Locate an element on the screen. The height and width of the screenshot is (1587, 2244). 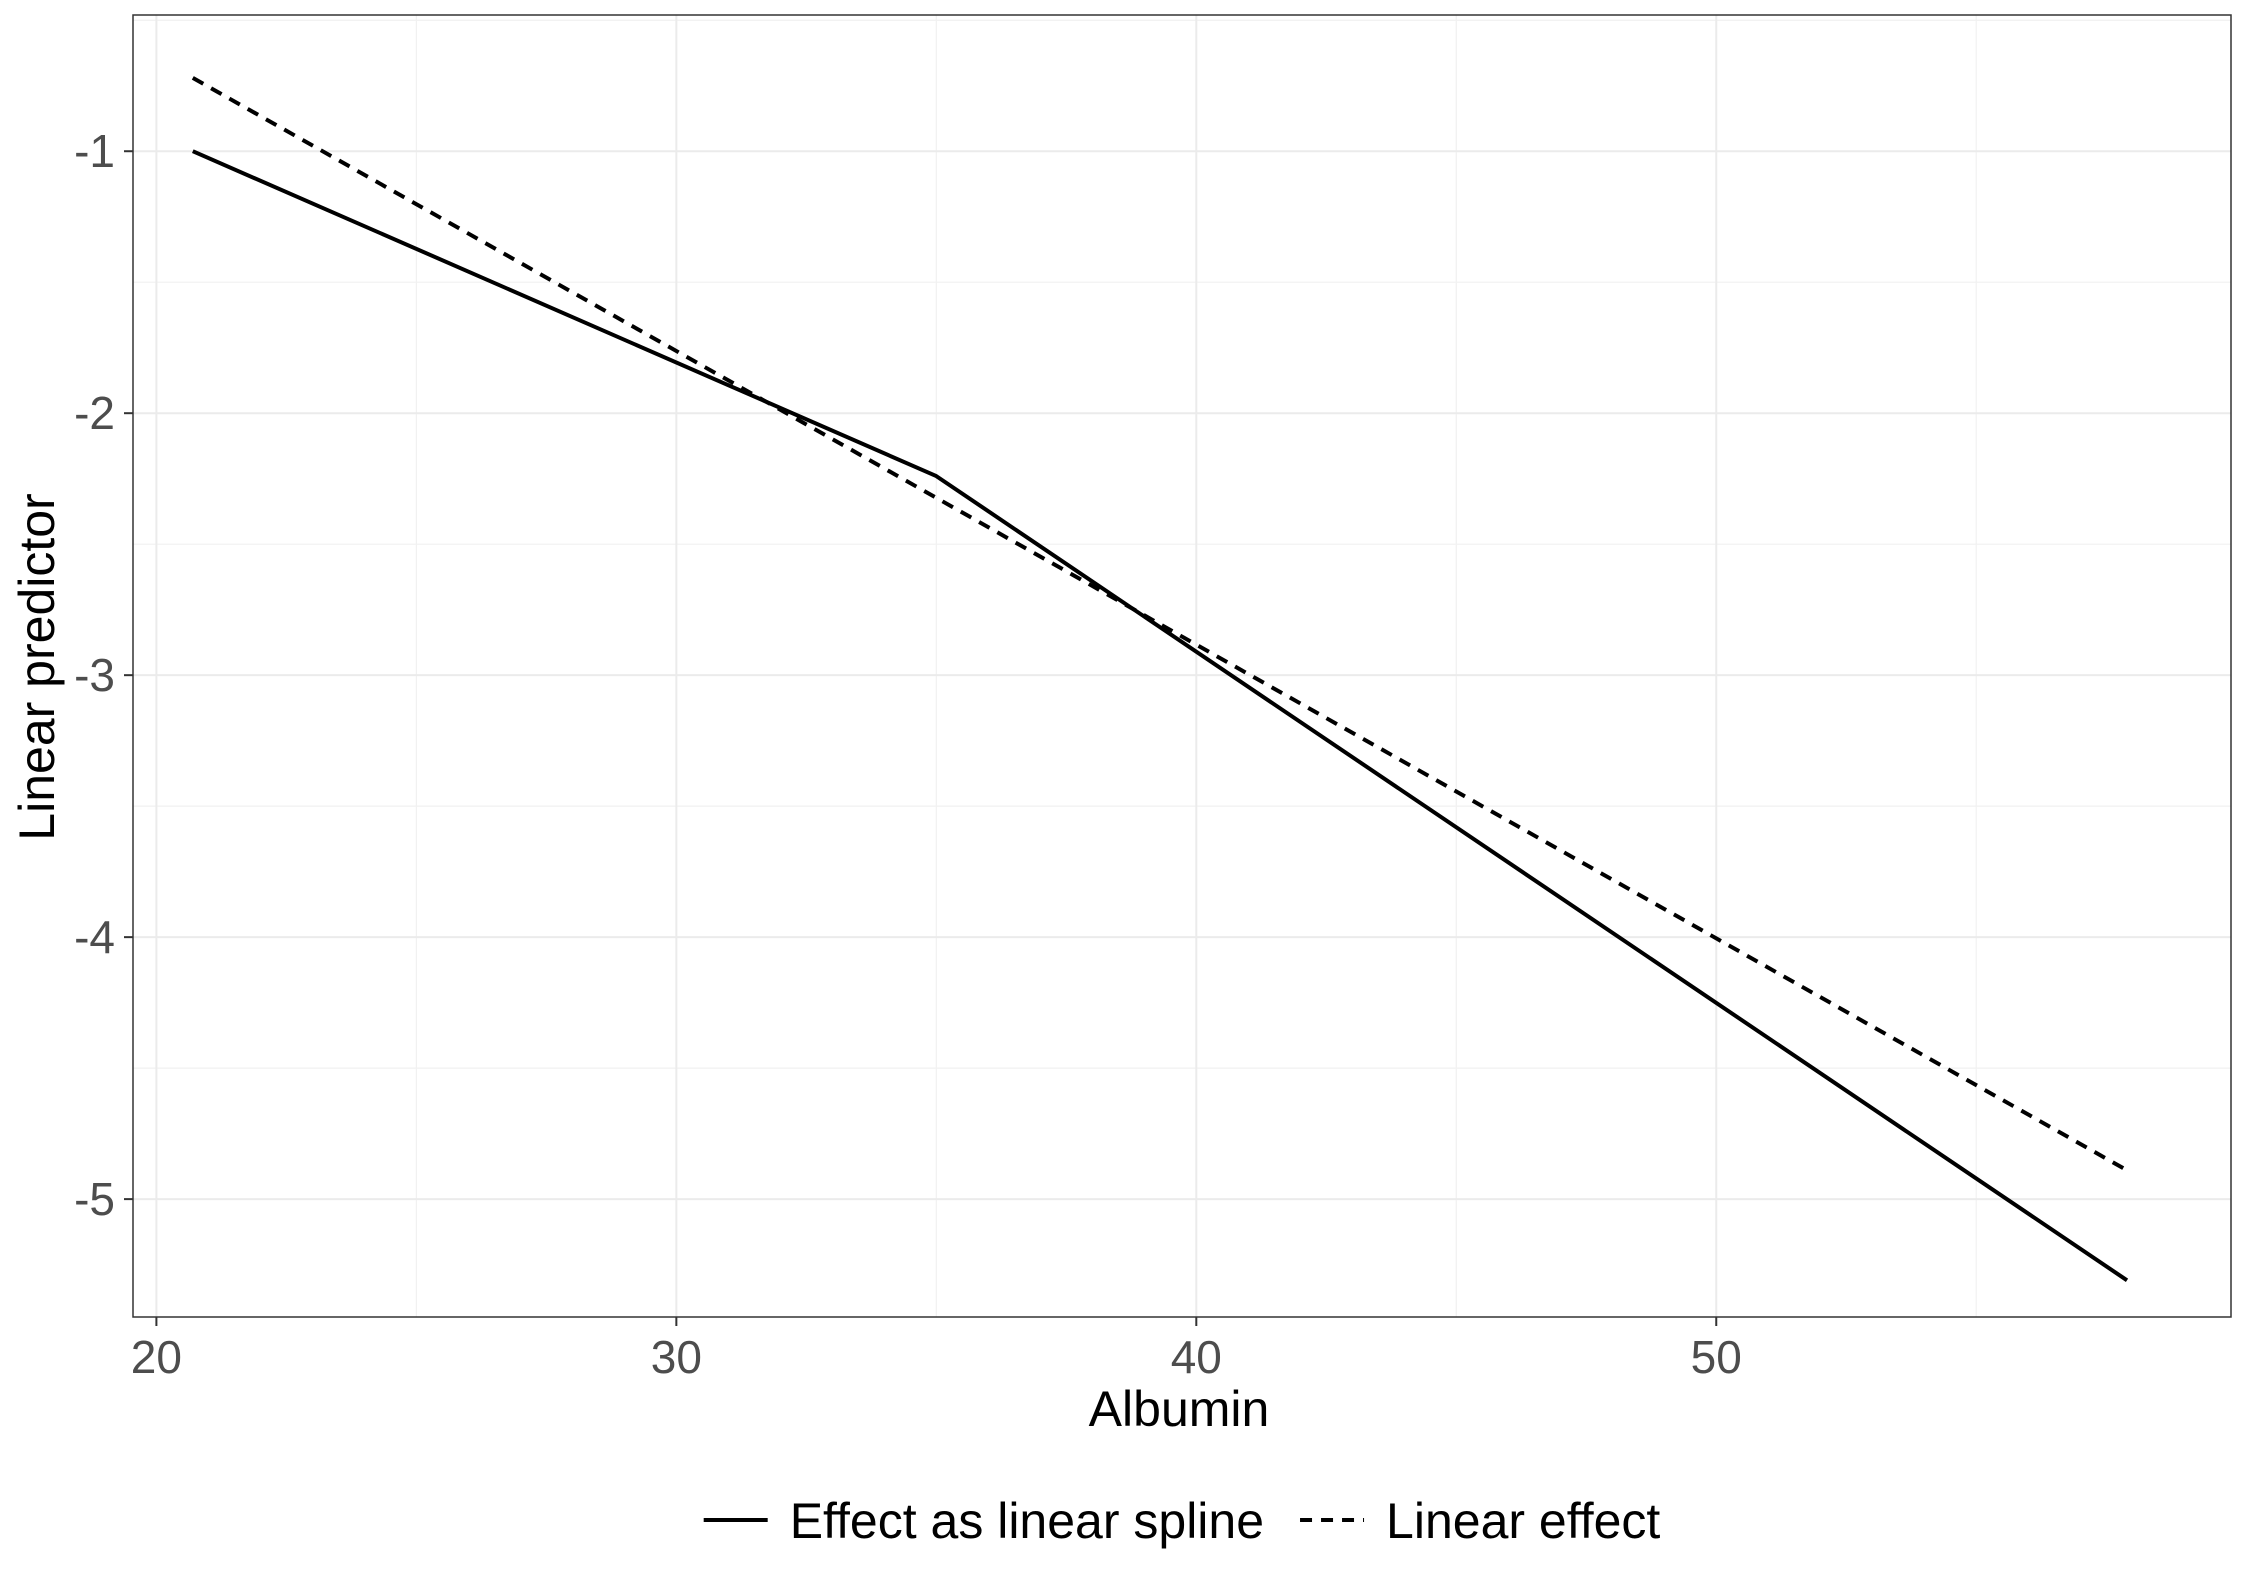
y-axis-title: Linear predictor is located at coordinates (37, 666).